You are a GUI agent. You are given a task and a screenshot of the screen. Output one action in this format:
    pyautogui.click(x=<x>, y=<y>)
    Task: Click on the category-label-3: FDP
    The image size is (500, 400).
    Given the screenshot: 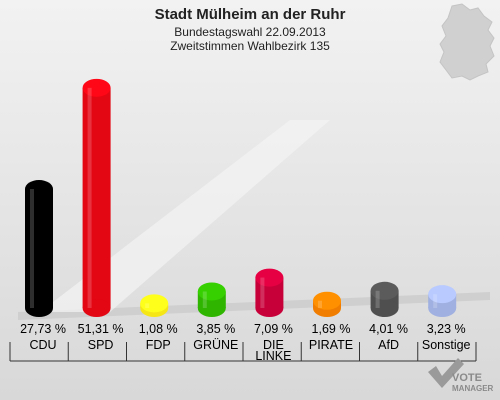 What is the action you would take?
    pyautogui.click(x=158, y=345)
    